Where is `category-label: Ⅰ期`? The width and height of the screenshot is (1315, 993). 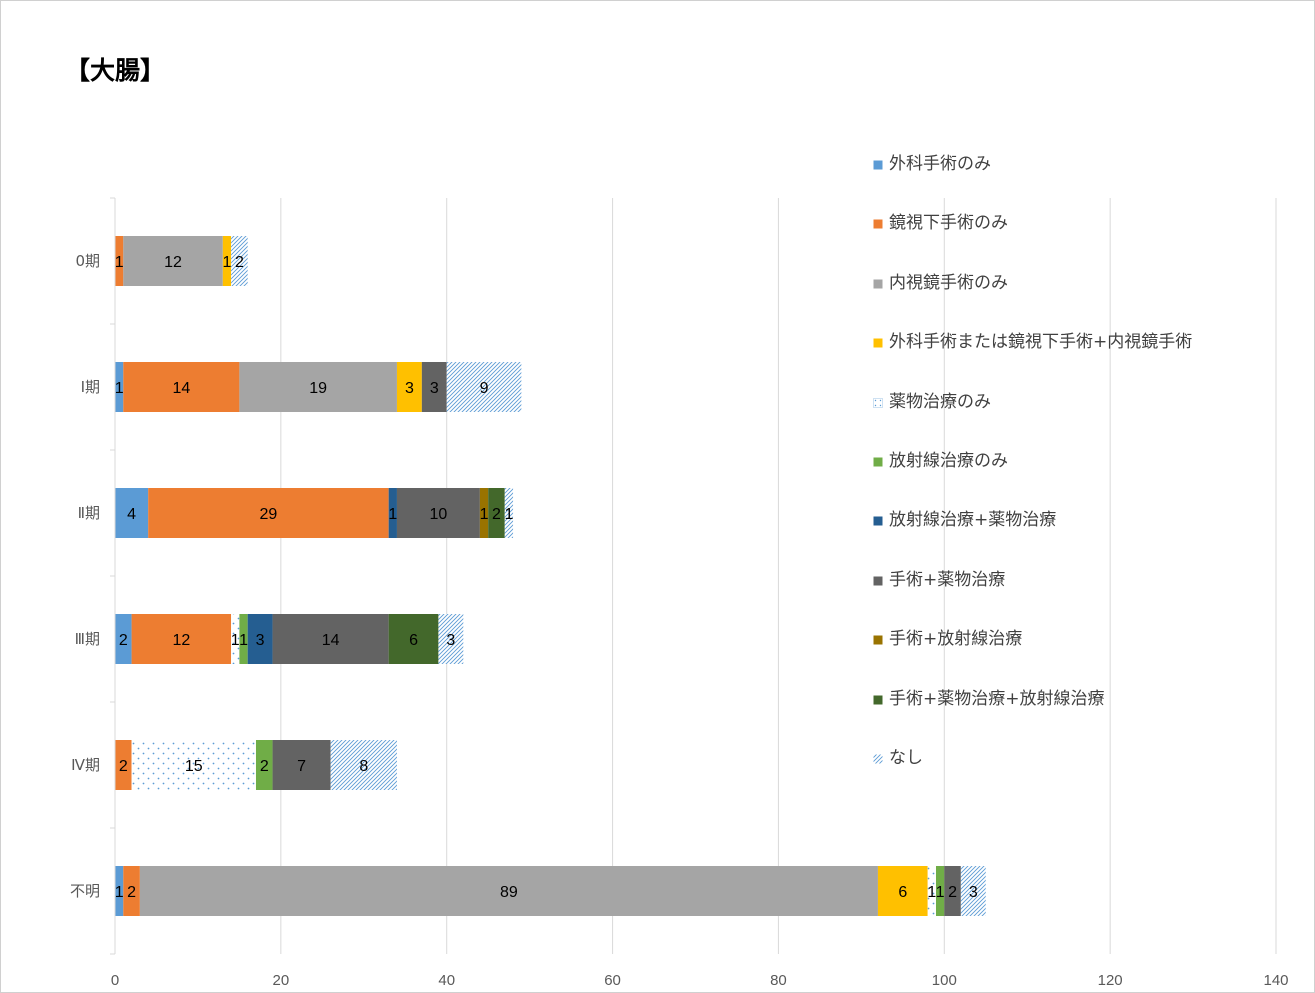
category-label: Ⅰ期 is located at coordinates (90, 387).